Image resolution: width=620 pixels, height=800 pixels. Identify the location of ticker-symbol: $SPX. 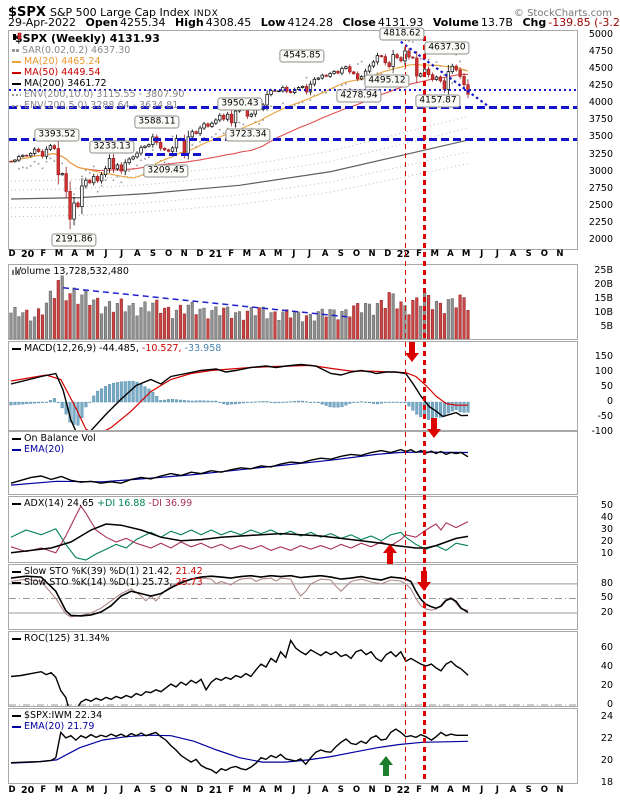
(27, 12).